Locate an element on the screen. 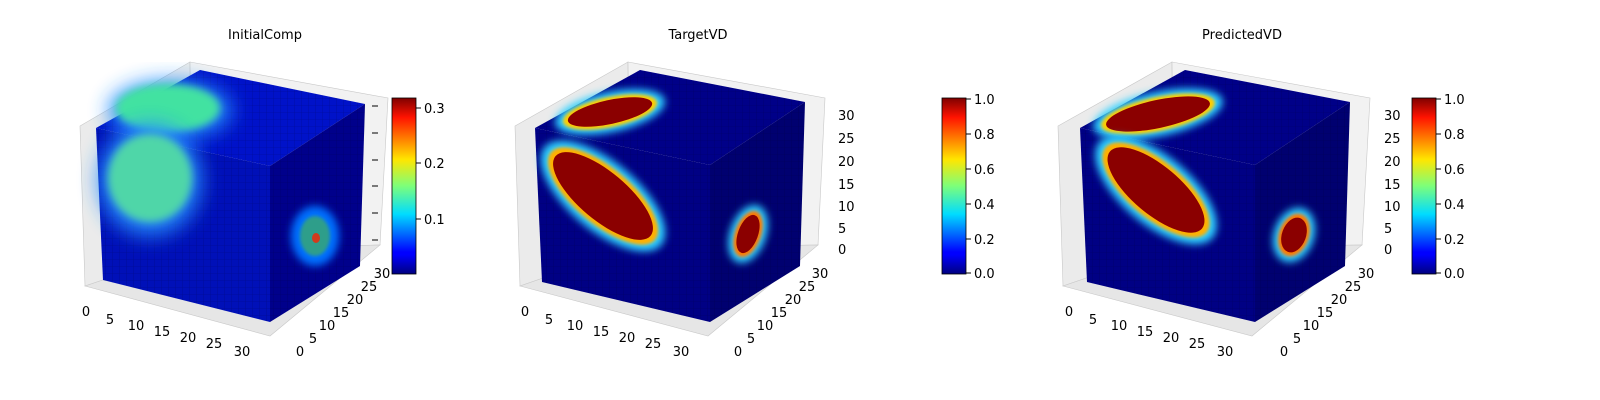 This screenshot has height=400, width=1600. colorbar-tick-label: 0.1 is located at coordinates (434, 220).